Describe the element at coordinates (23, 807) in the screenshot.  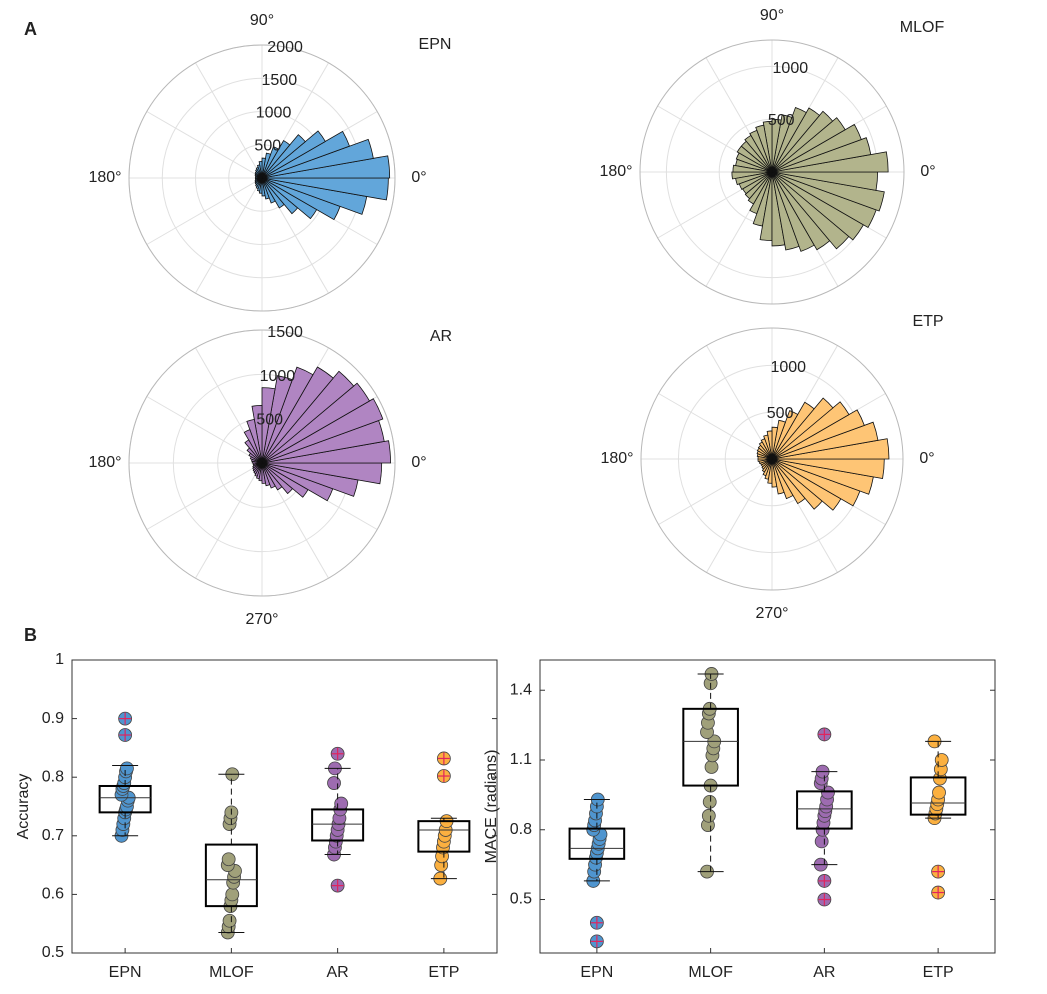
I see `y-axis-label: Accuracy` at that location.